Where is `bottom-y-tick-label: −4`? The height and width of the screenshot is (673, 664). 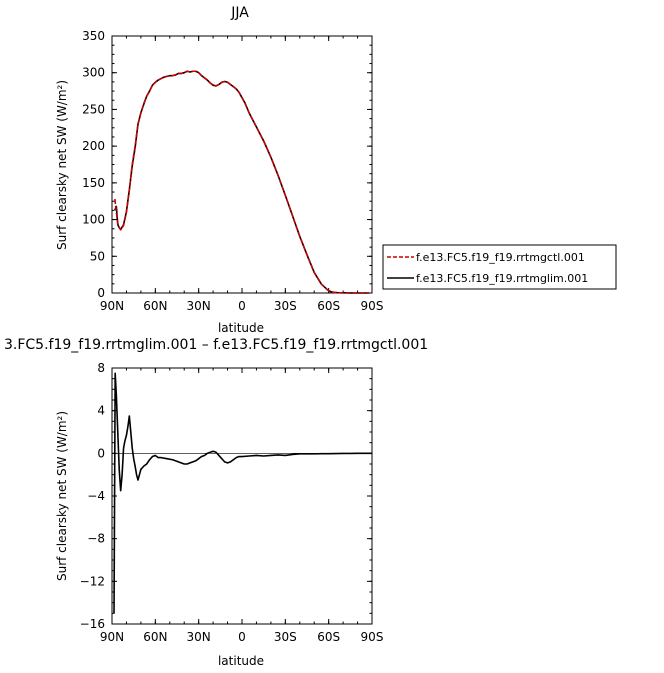 bottom-y-tick-label: −4 is located at coordinates (96, 496).